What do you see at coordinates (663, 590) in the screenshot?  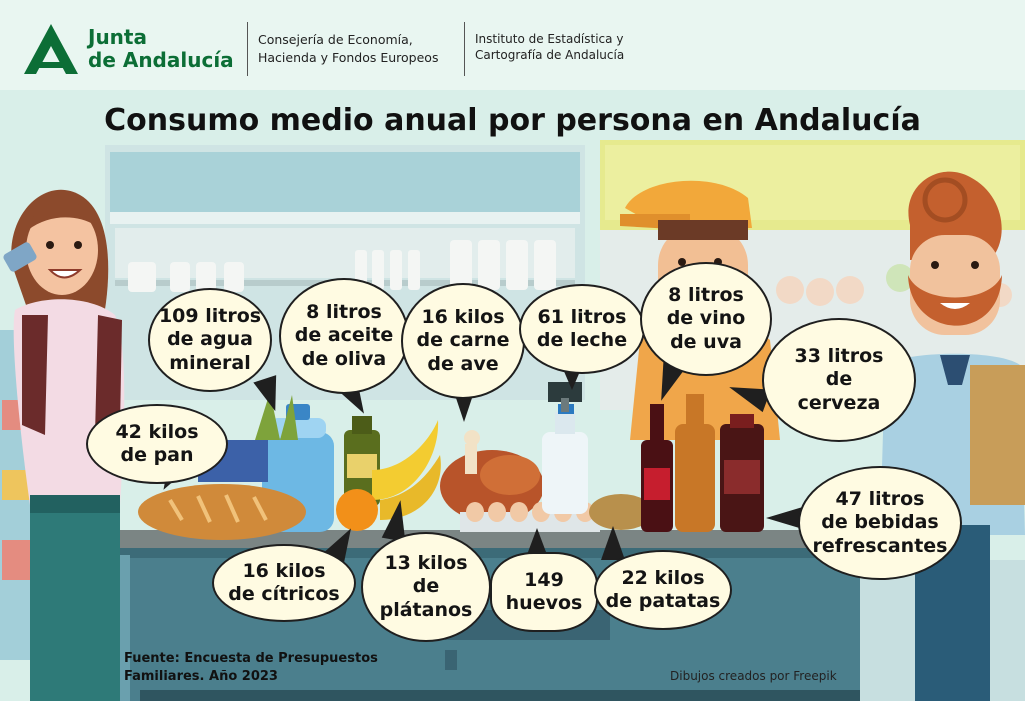 I see `bubble-patatas: 22 kilos de patatas` at bounding box center [663, 590].